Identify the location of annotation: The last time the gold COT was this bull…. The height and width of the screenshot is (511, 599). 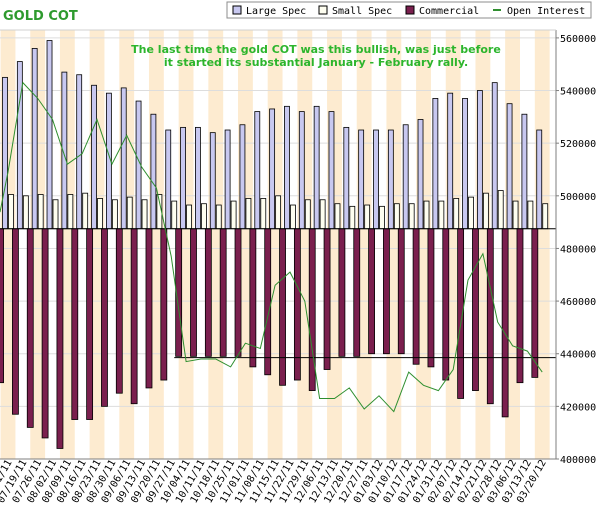
(316, 56).